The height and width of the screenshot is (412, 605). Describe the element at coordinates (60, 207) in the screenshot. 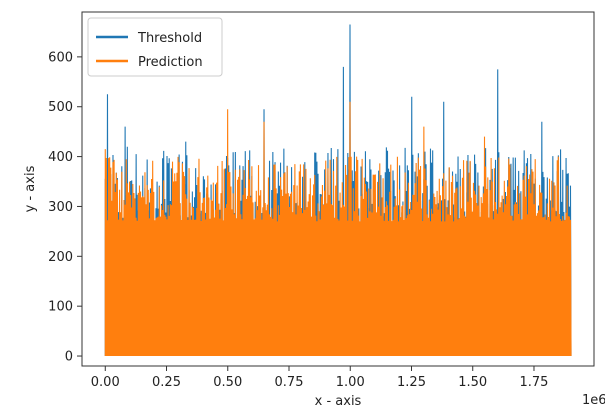

I see `y-tick-label: 300` at that location.